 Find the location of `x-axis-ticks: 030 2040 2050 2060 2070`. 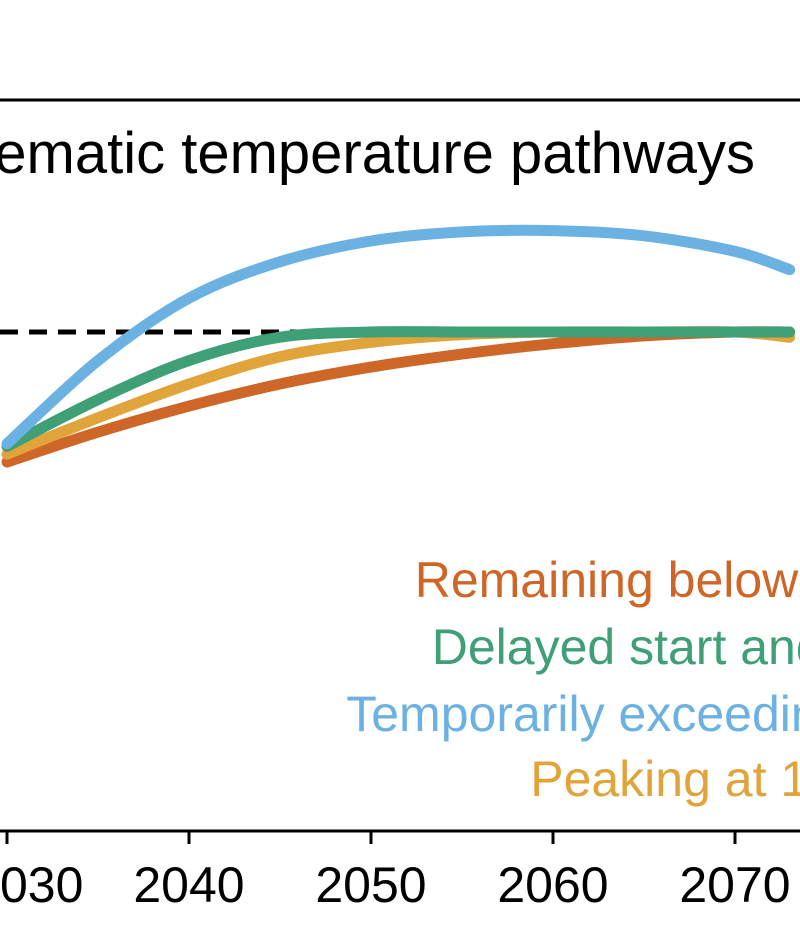

x-axis-ticks: 030 2040 2050 2060 2070 is located at coordinates (395, 872).